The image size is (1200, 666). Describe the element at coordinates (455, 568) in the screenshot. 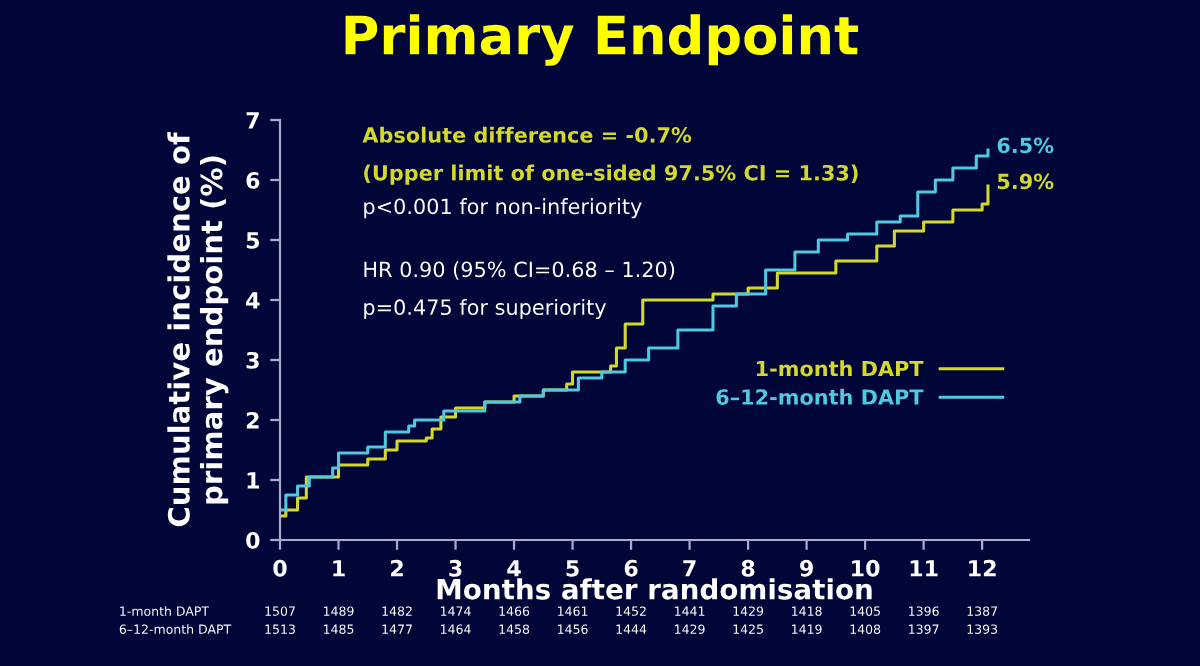

I see `x-tick-label: 3` at that location.